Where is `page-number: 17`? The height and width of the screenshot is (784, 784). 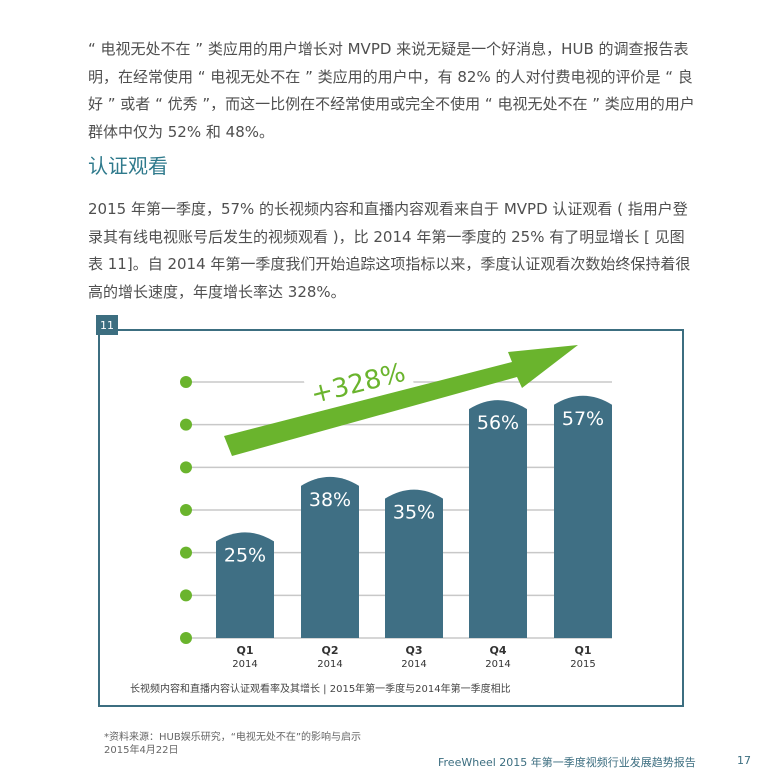 page-number: 17 is located at coordinates (744, 760).